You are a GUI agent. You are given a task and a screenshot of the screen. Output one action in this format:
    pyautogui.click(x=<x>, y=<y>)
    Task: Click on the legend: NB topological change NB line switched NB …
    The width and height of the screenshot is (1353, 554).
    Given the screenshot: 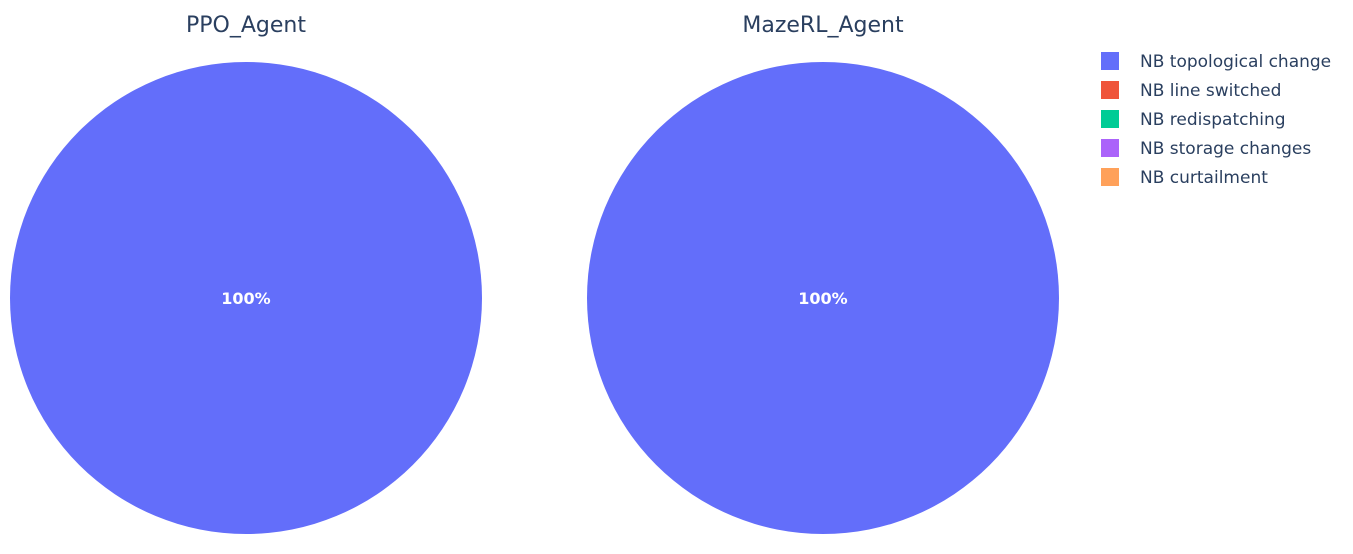 What is the action you would take?
    pyautogui.click(x=1216, y=120)
    